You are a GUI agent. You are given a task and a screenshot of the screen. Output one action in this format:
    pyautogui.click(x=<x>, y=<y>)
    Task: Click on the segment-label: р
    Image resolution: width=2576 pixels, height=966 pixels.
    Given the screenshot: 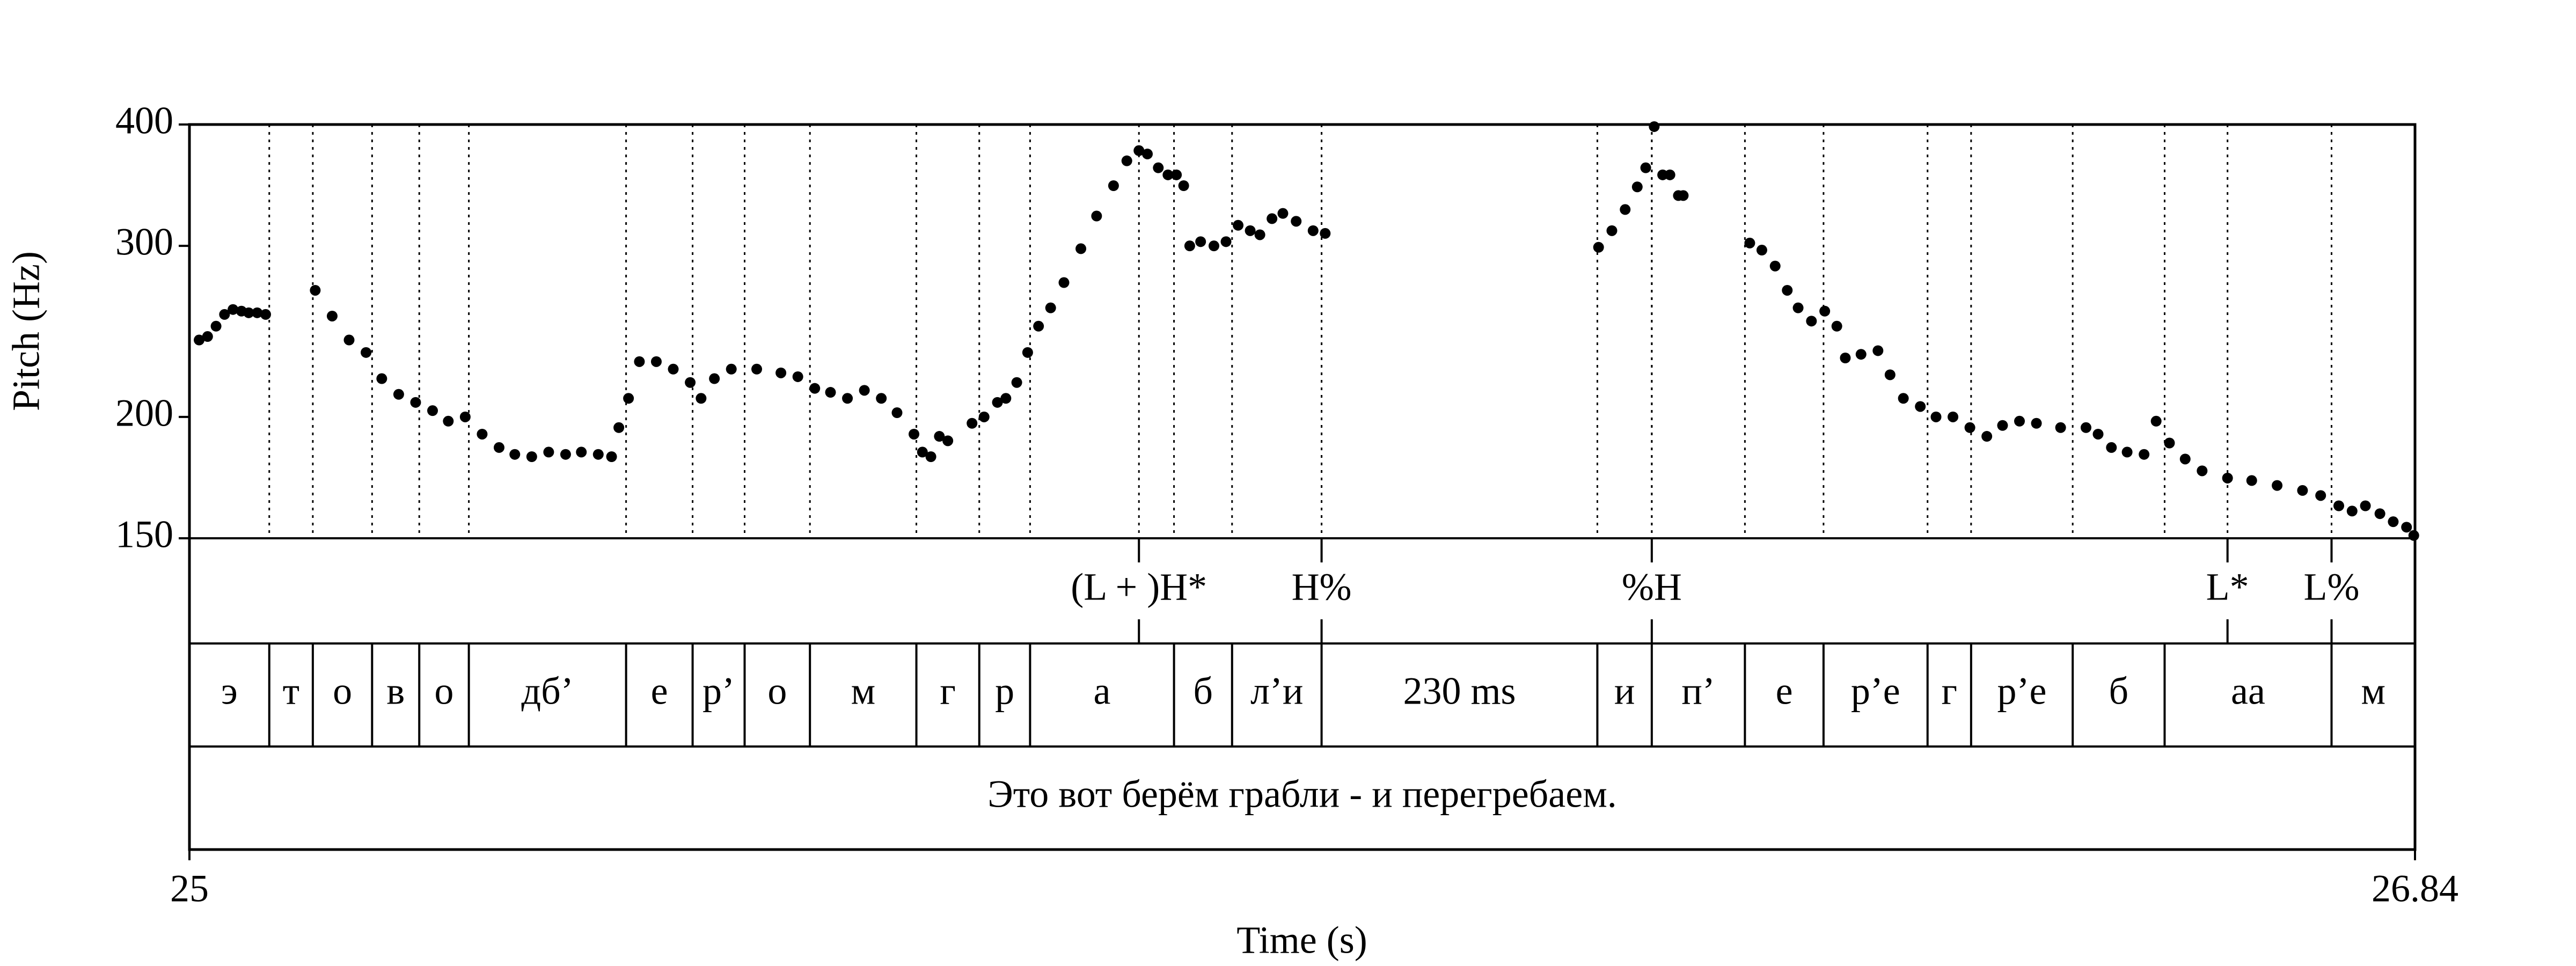 What is the action you would take?
    pyautogui.click(x=1004, y=691)
    